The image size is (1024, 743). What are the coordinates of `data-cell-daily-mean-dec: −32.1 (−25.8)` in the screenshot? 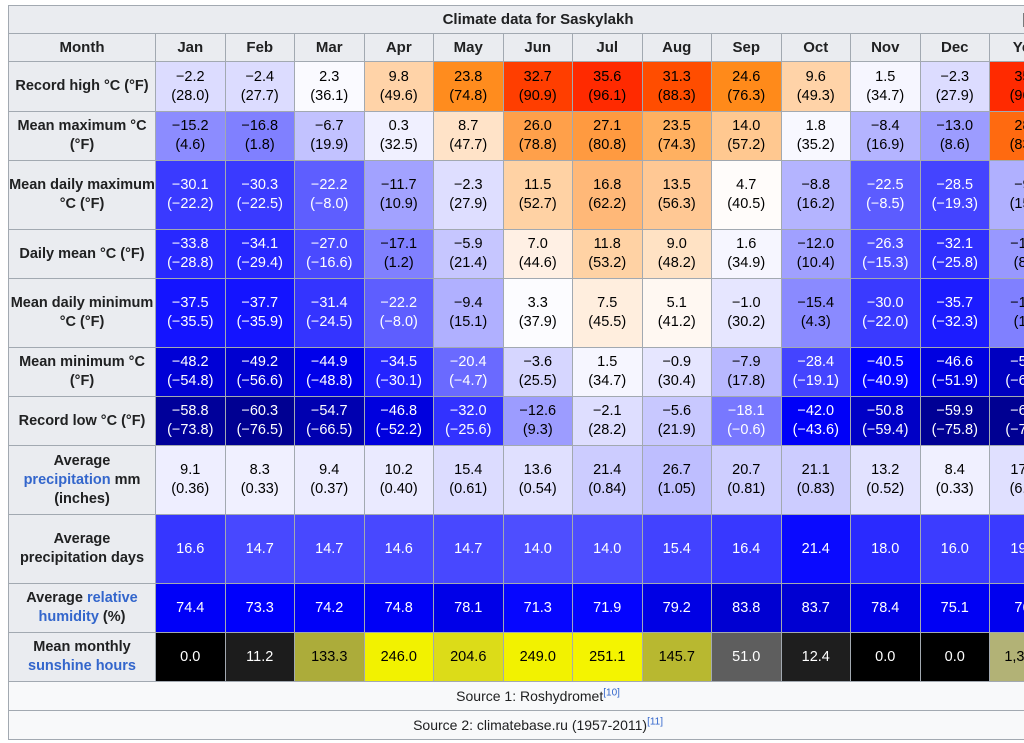 It's located at (954, 254).